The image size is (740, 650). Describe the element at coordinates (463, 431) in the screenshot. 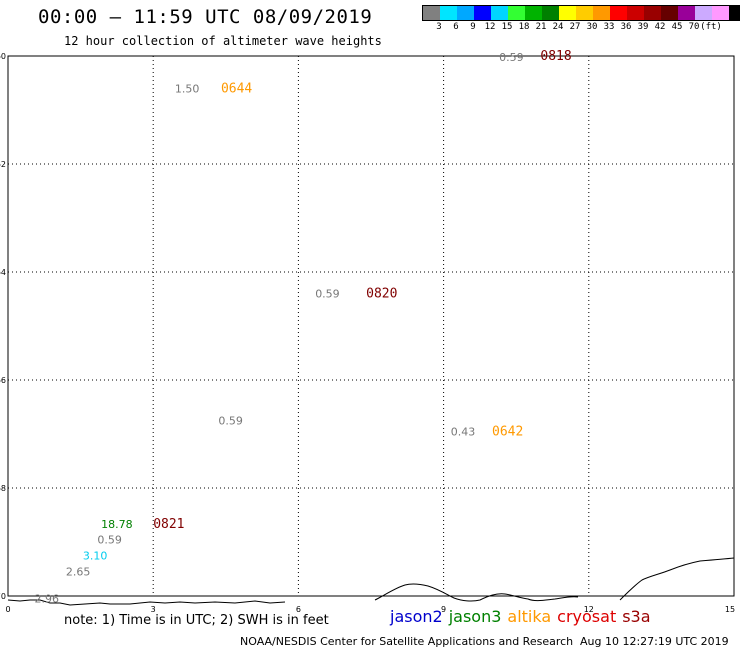

I see `swh-value: 0.43` at that location.